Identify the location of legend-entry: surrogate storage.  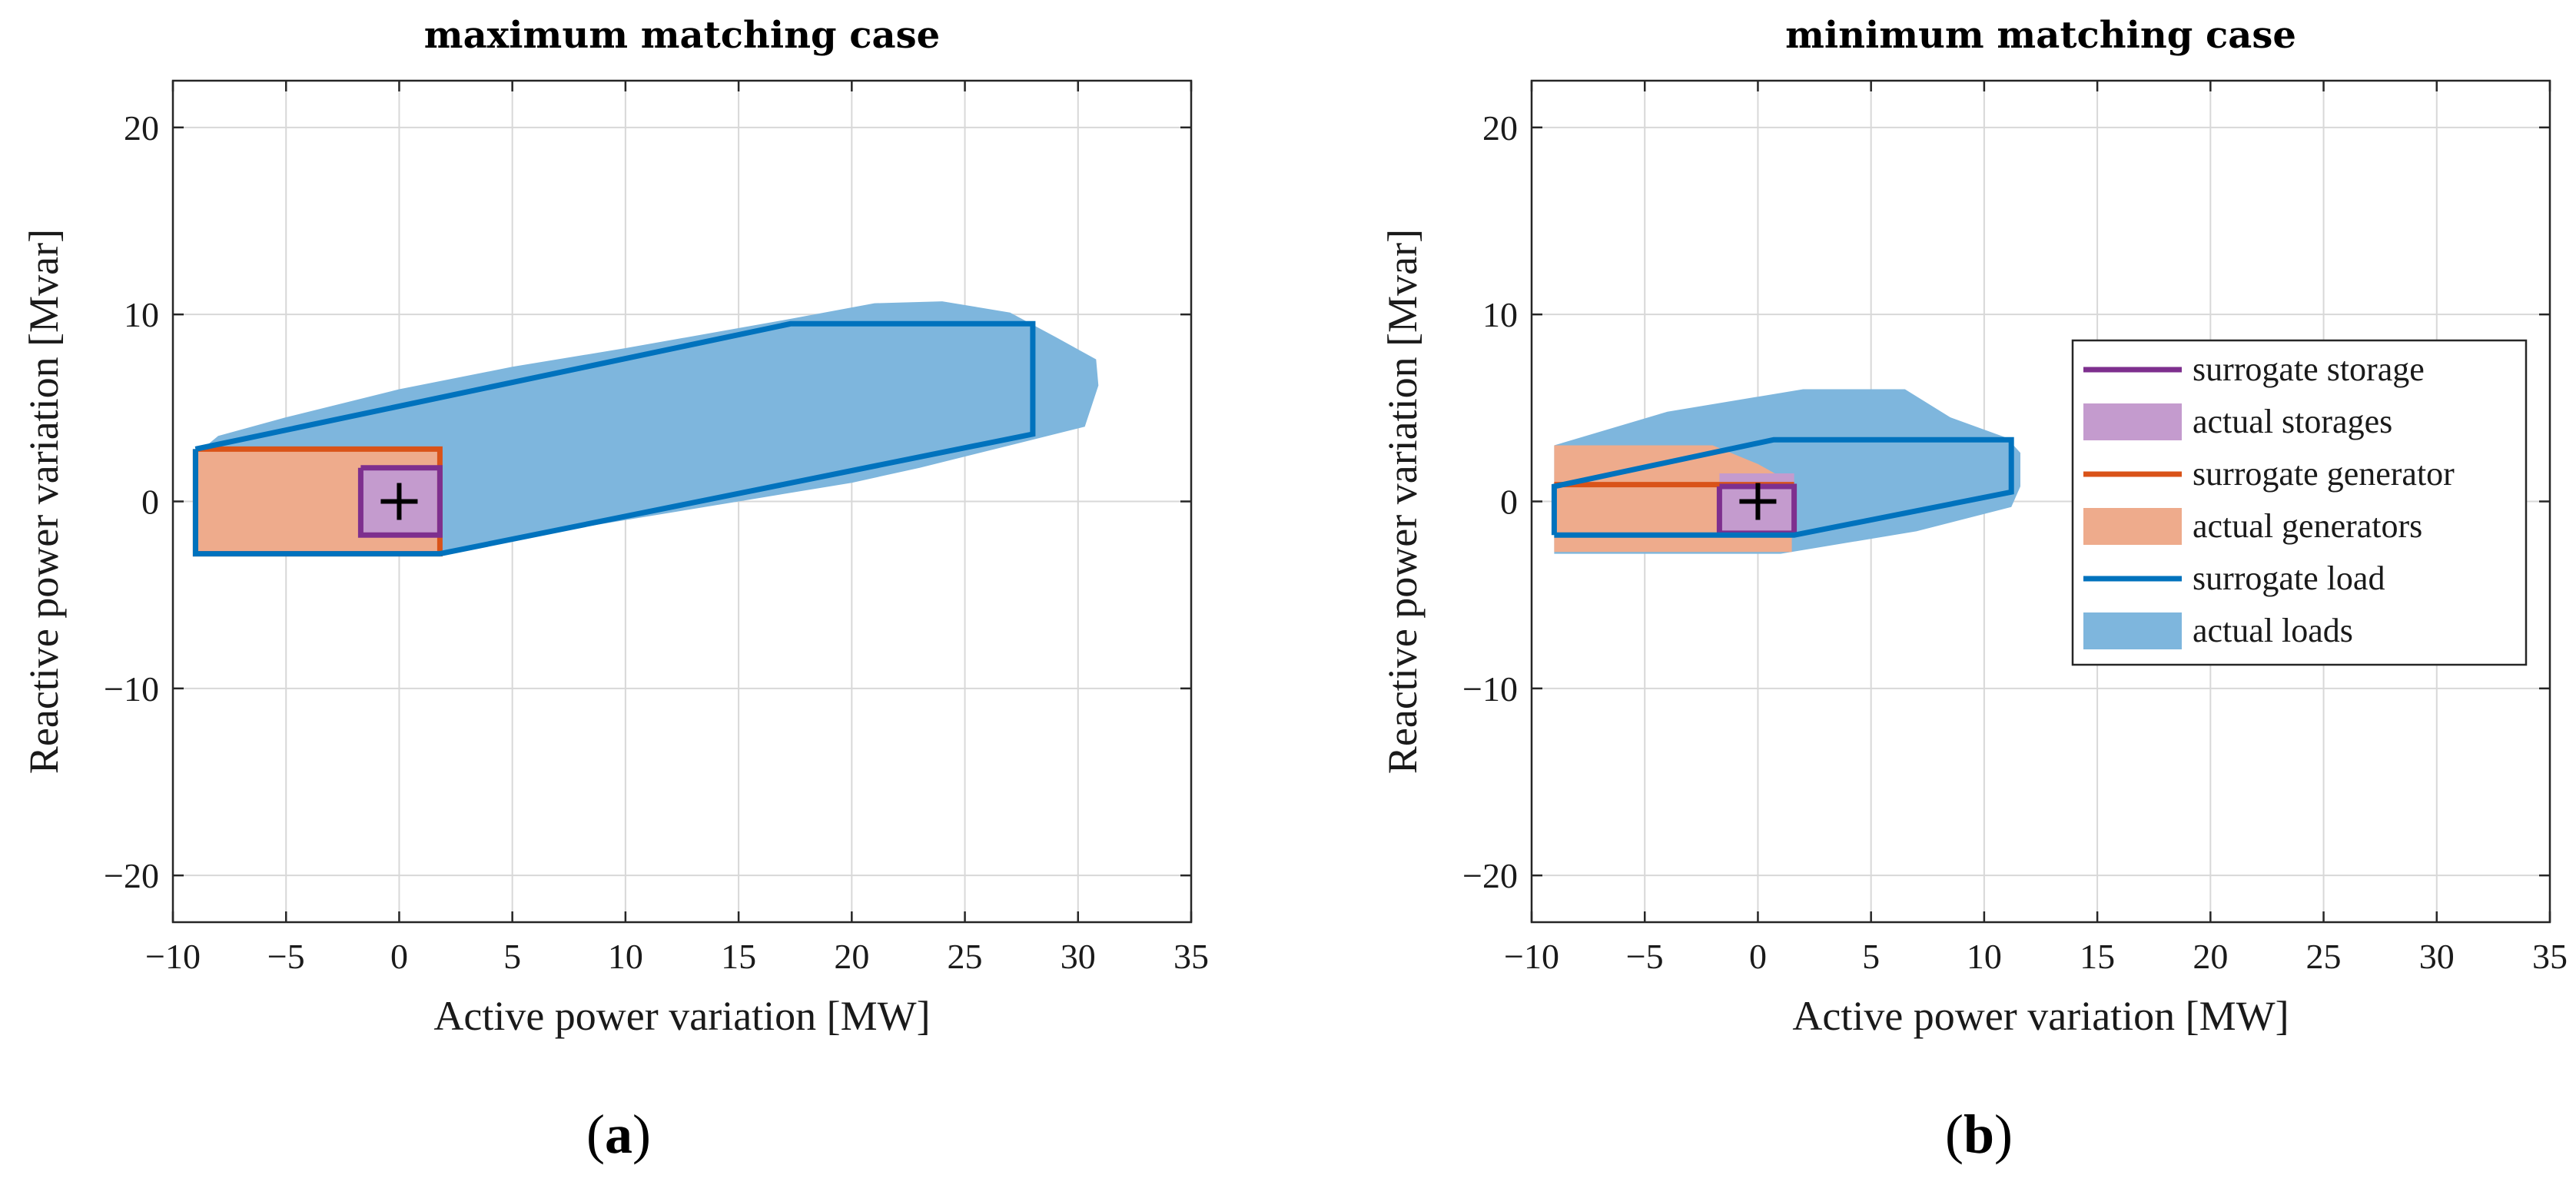
(2254, 369).